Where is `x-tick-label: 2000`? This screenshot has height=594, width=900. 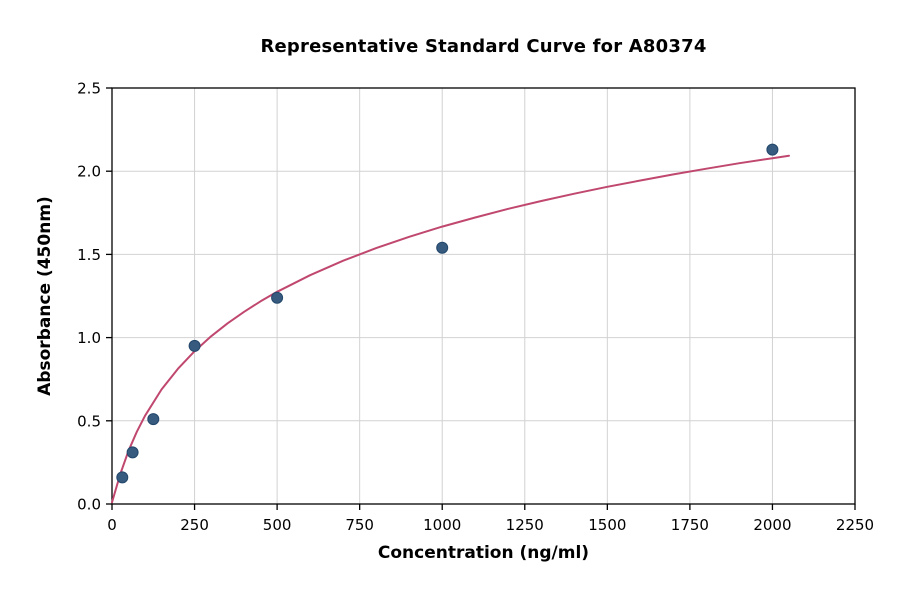 x-tick-label: 2000 is located at coordinates (772, 525).